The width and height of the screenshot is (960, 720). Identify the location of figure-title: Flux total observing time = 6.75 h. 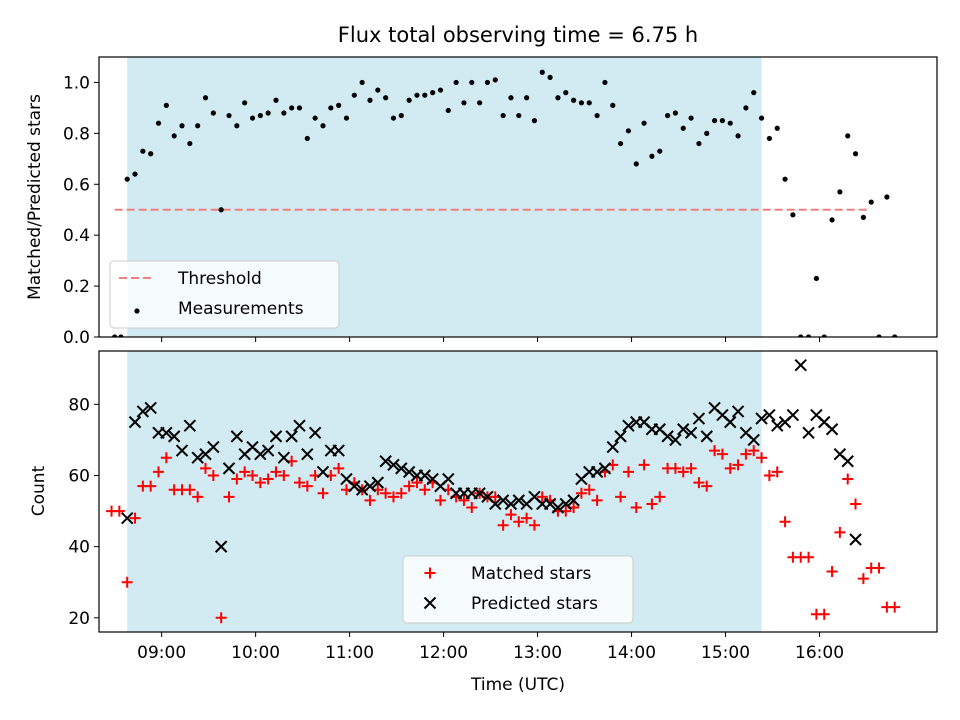
(518, 35).